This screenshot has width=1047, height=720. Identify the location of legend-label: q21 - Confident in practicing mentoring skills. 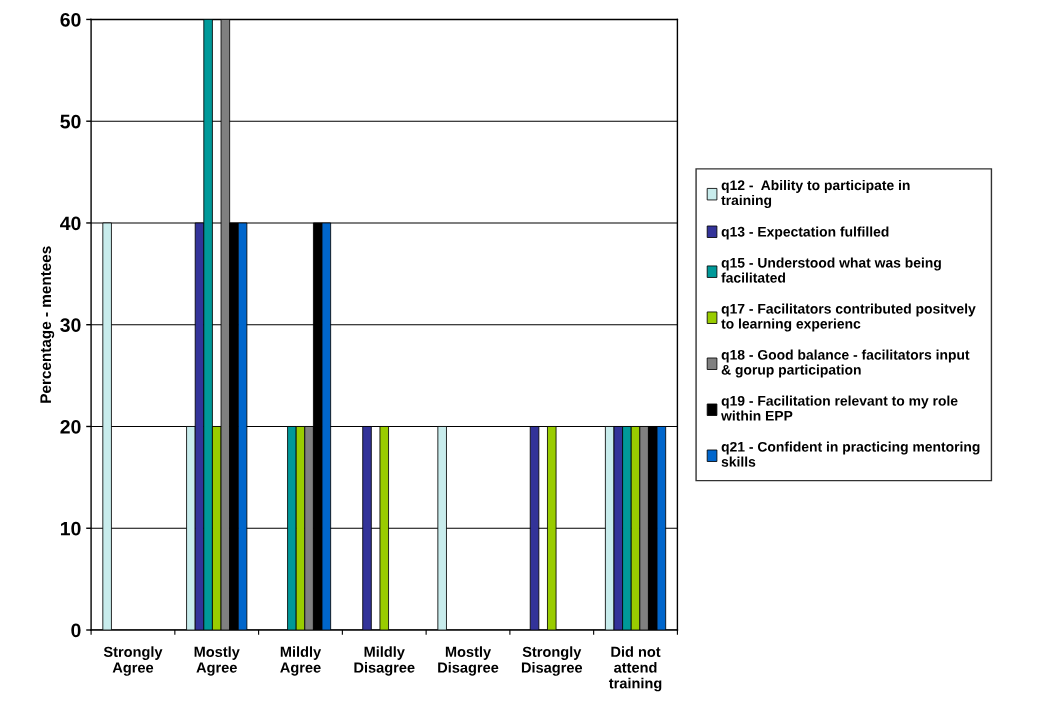
(850, 454).